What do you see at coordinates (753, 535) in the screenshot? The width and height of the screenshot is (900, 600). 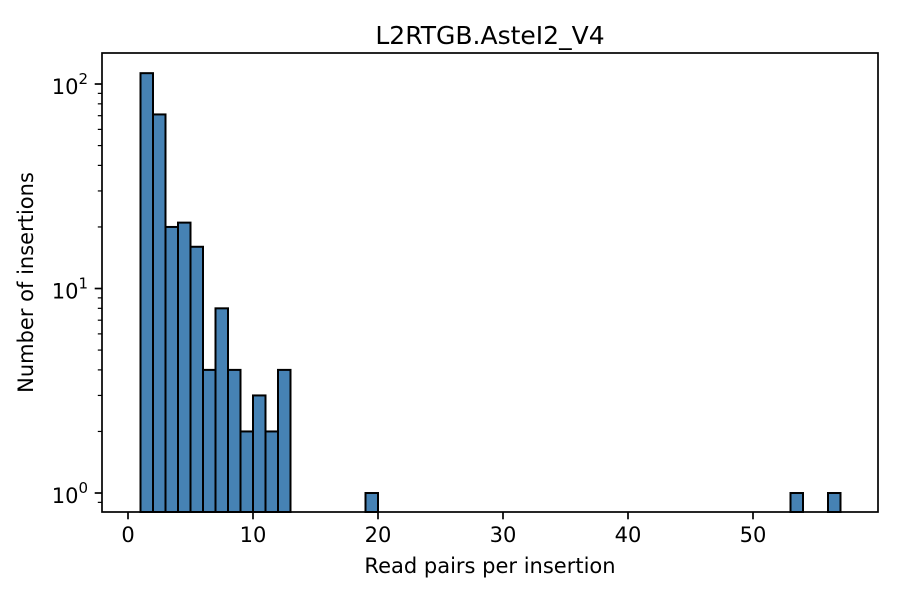 I see `x-tick-label: 50` at bounding box center [753, 535].